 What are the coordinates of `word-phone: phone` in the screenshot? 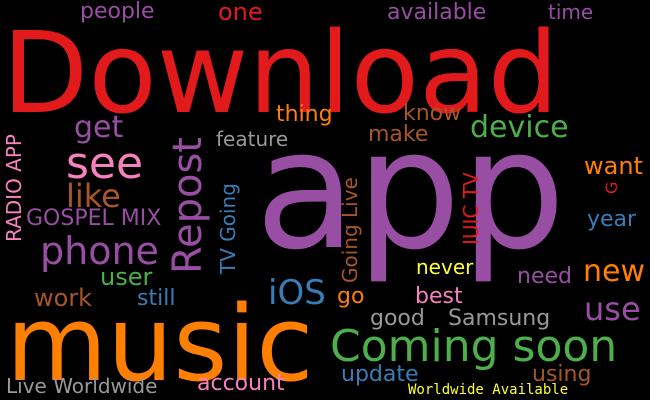 It's located at (99, 251).